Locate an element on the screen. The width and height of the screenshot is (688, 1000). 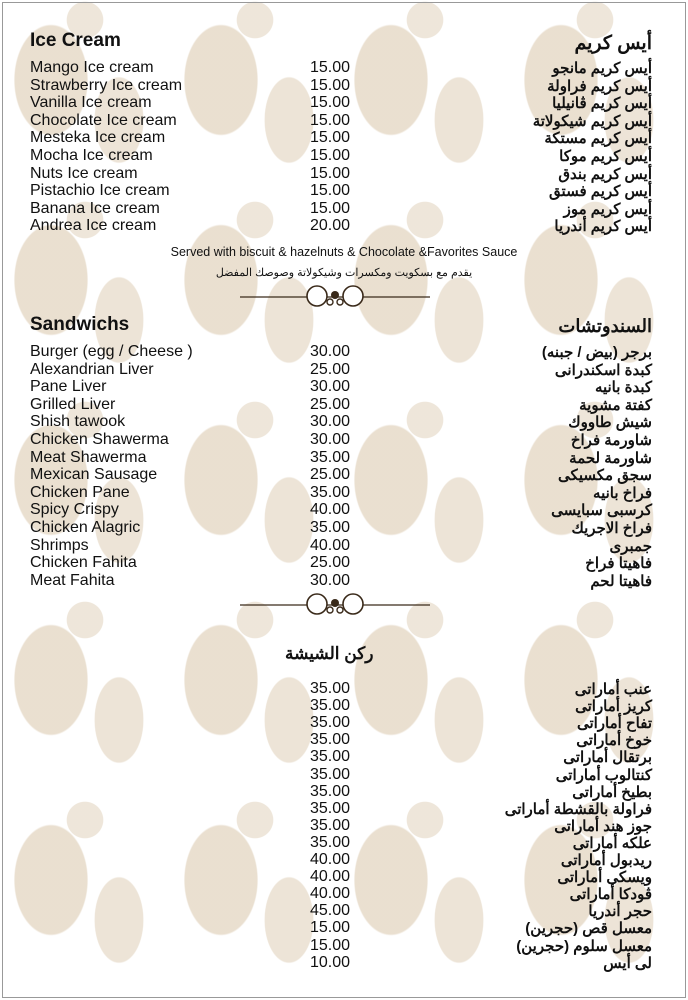
item-name: Chicken Shawerma is located at coordinates (99, 439).